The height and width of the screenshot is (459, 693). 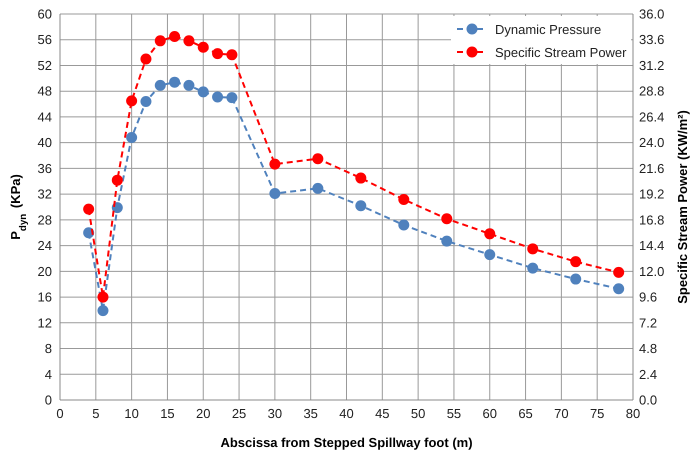 I want to click on y2-tick-label: 9.6, so click(x=648, y=297).